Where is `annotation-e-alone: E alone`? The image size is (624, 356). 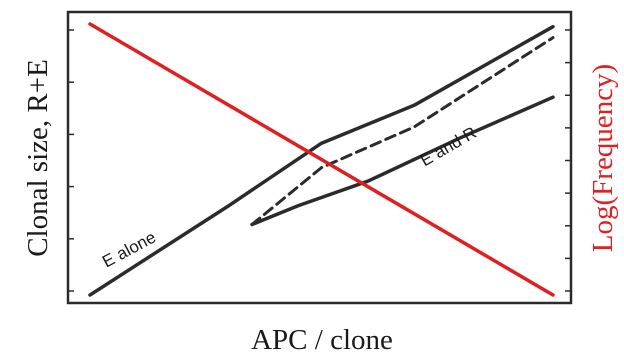 annotation-e-alone: E alone is located at coordinates (129, 250).